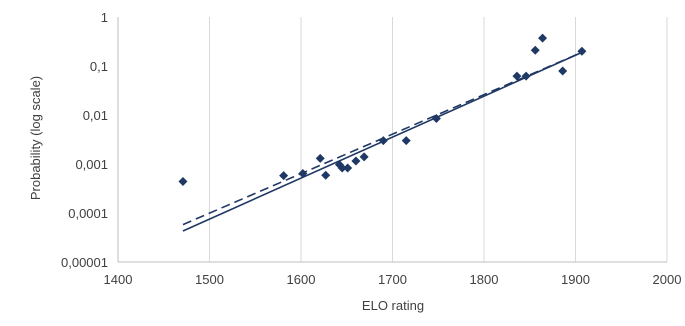  I want to click on x-tick-label: 1400, so click(118, 279).